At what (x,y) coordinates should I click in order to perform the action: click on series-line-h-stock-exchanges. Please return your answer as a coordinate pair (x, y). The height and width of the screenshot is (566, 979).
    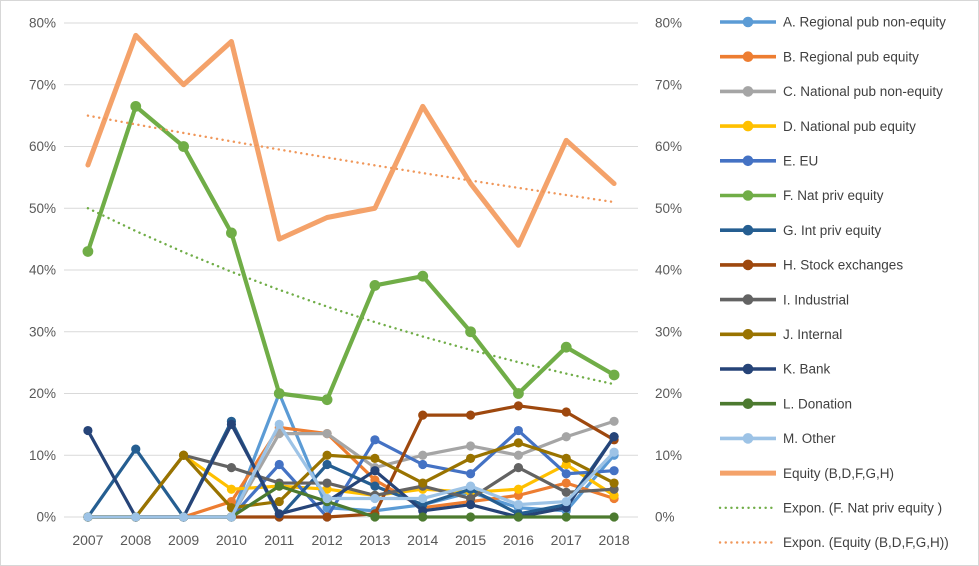
    Looking at the image, I should click on (351, 461).